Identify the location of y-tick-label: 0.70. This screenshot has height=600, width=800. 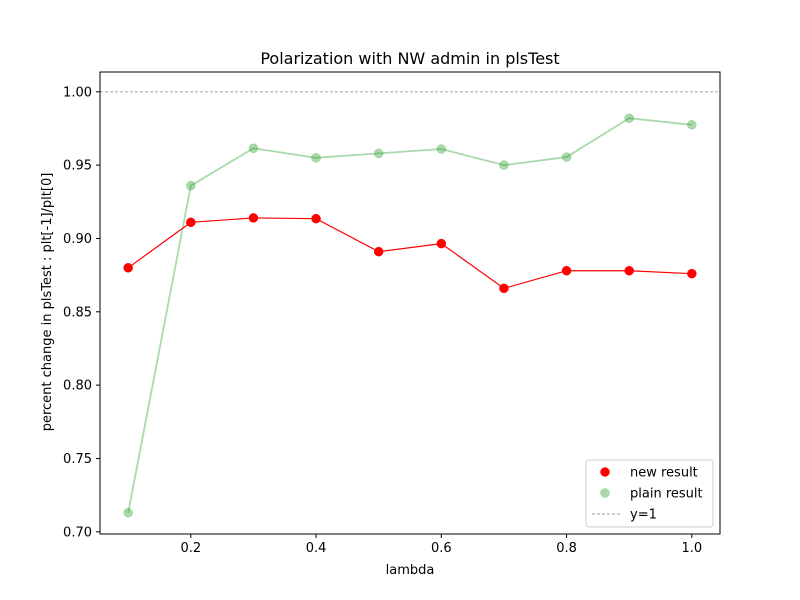
(77, 532).